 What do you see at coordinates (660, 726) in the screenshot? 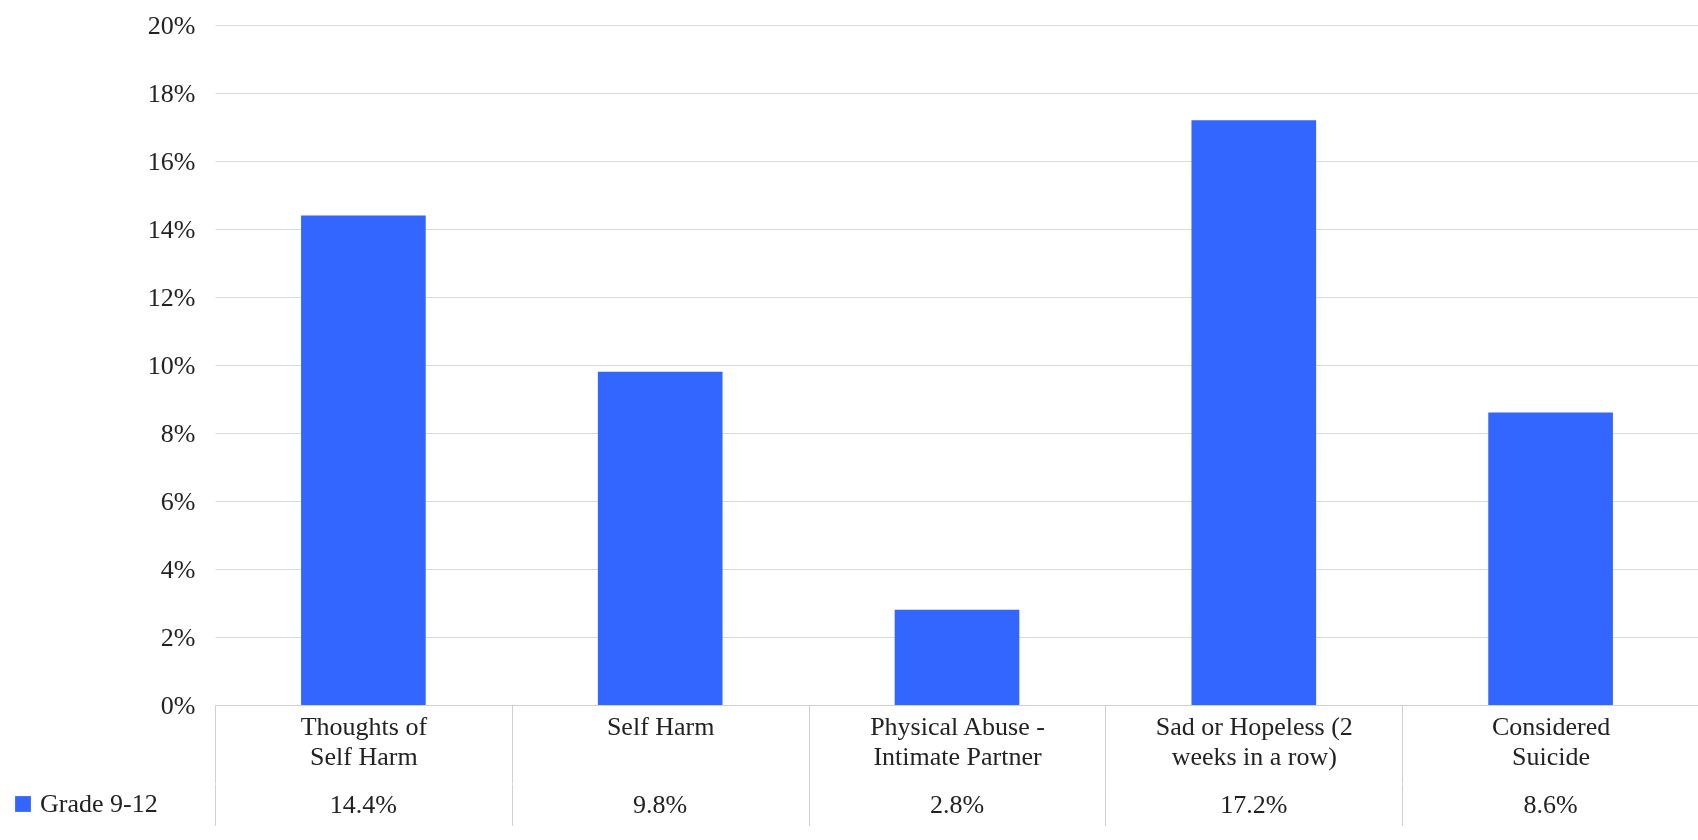
I see `x-tick-label: Self Harm` at bounding box center [660, 726].